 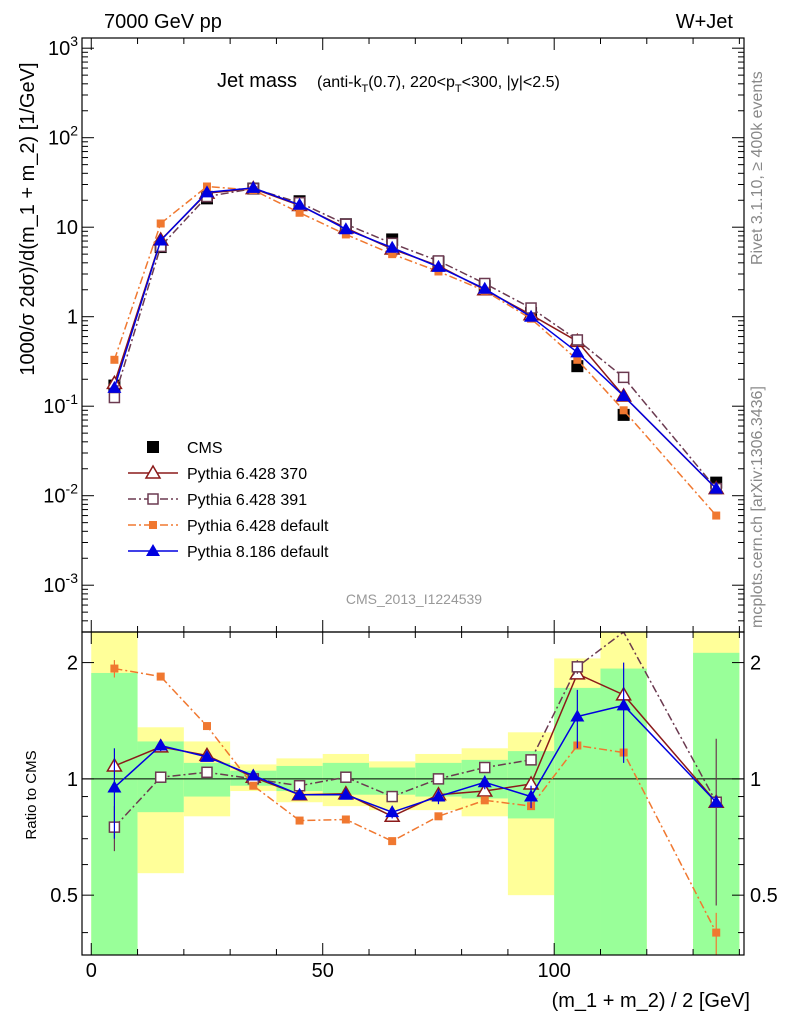 What do you see at coordinates (67, 228) in the screenshot?
I see `main-ytick-label-4: 10` at bounding box center [67, 228].